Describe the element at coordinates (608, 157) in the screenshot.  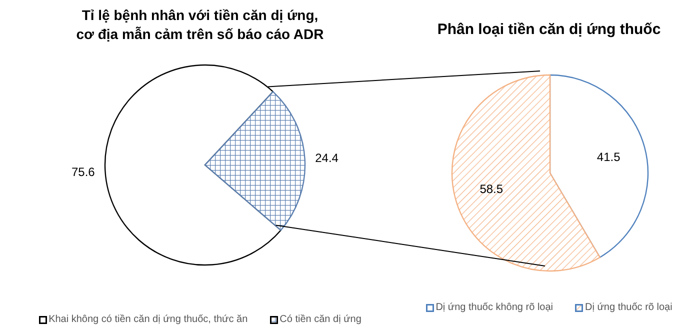
I see `data-label: 41.5` at that location.